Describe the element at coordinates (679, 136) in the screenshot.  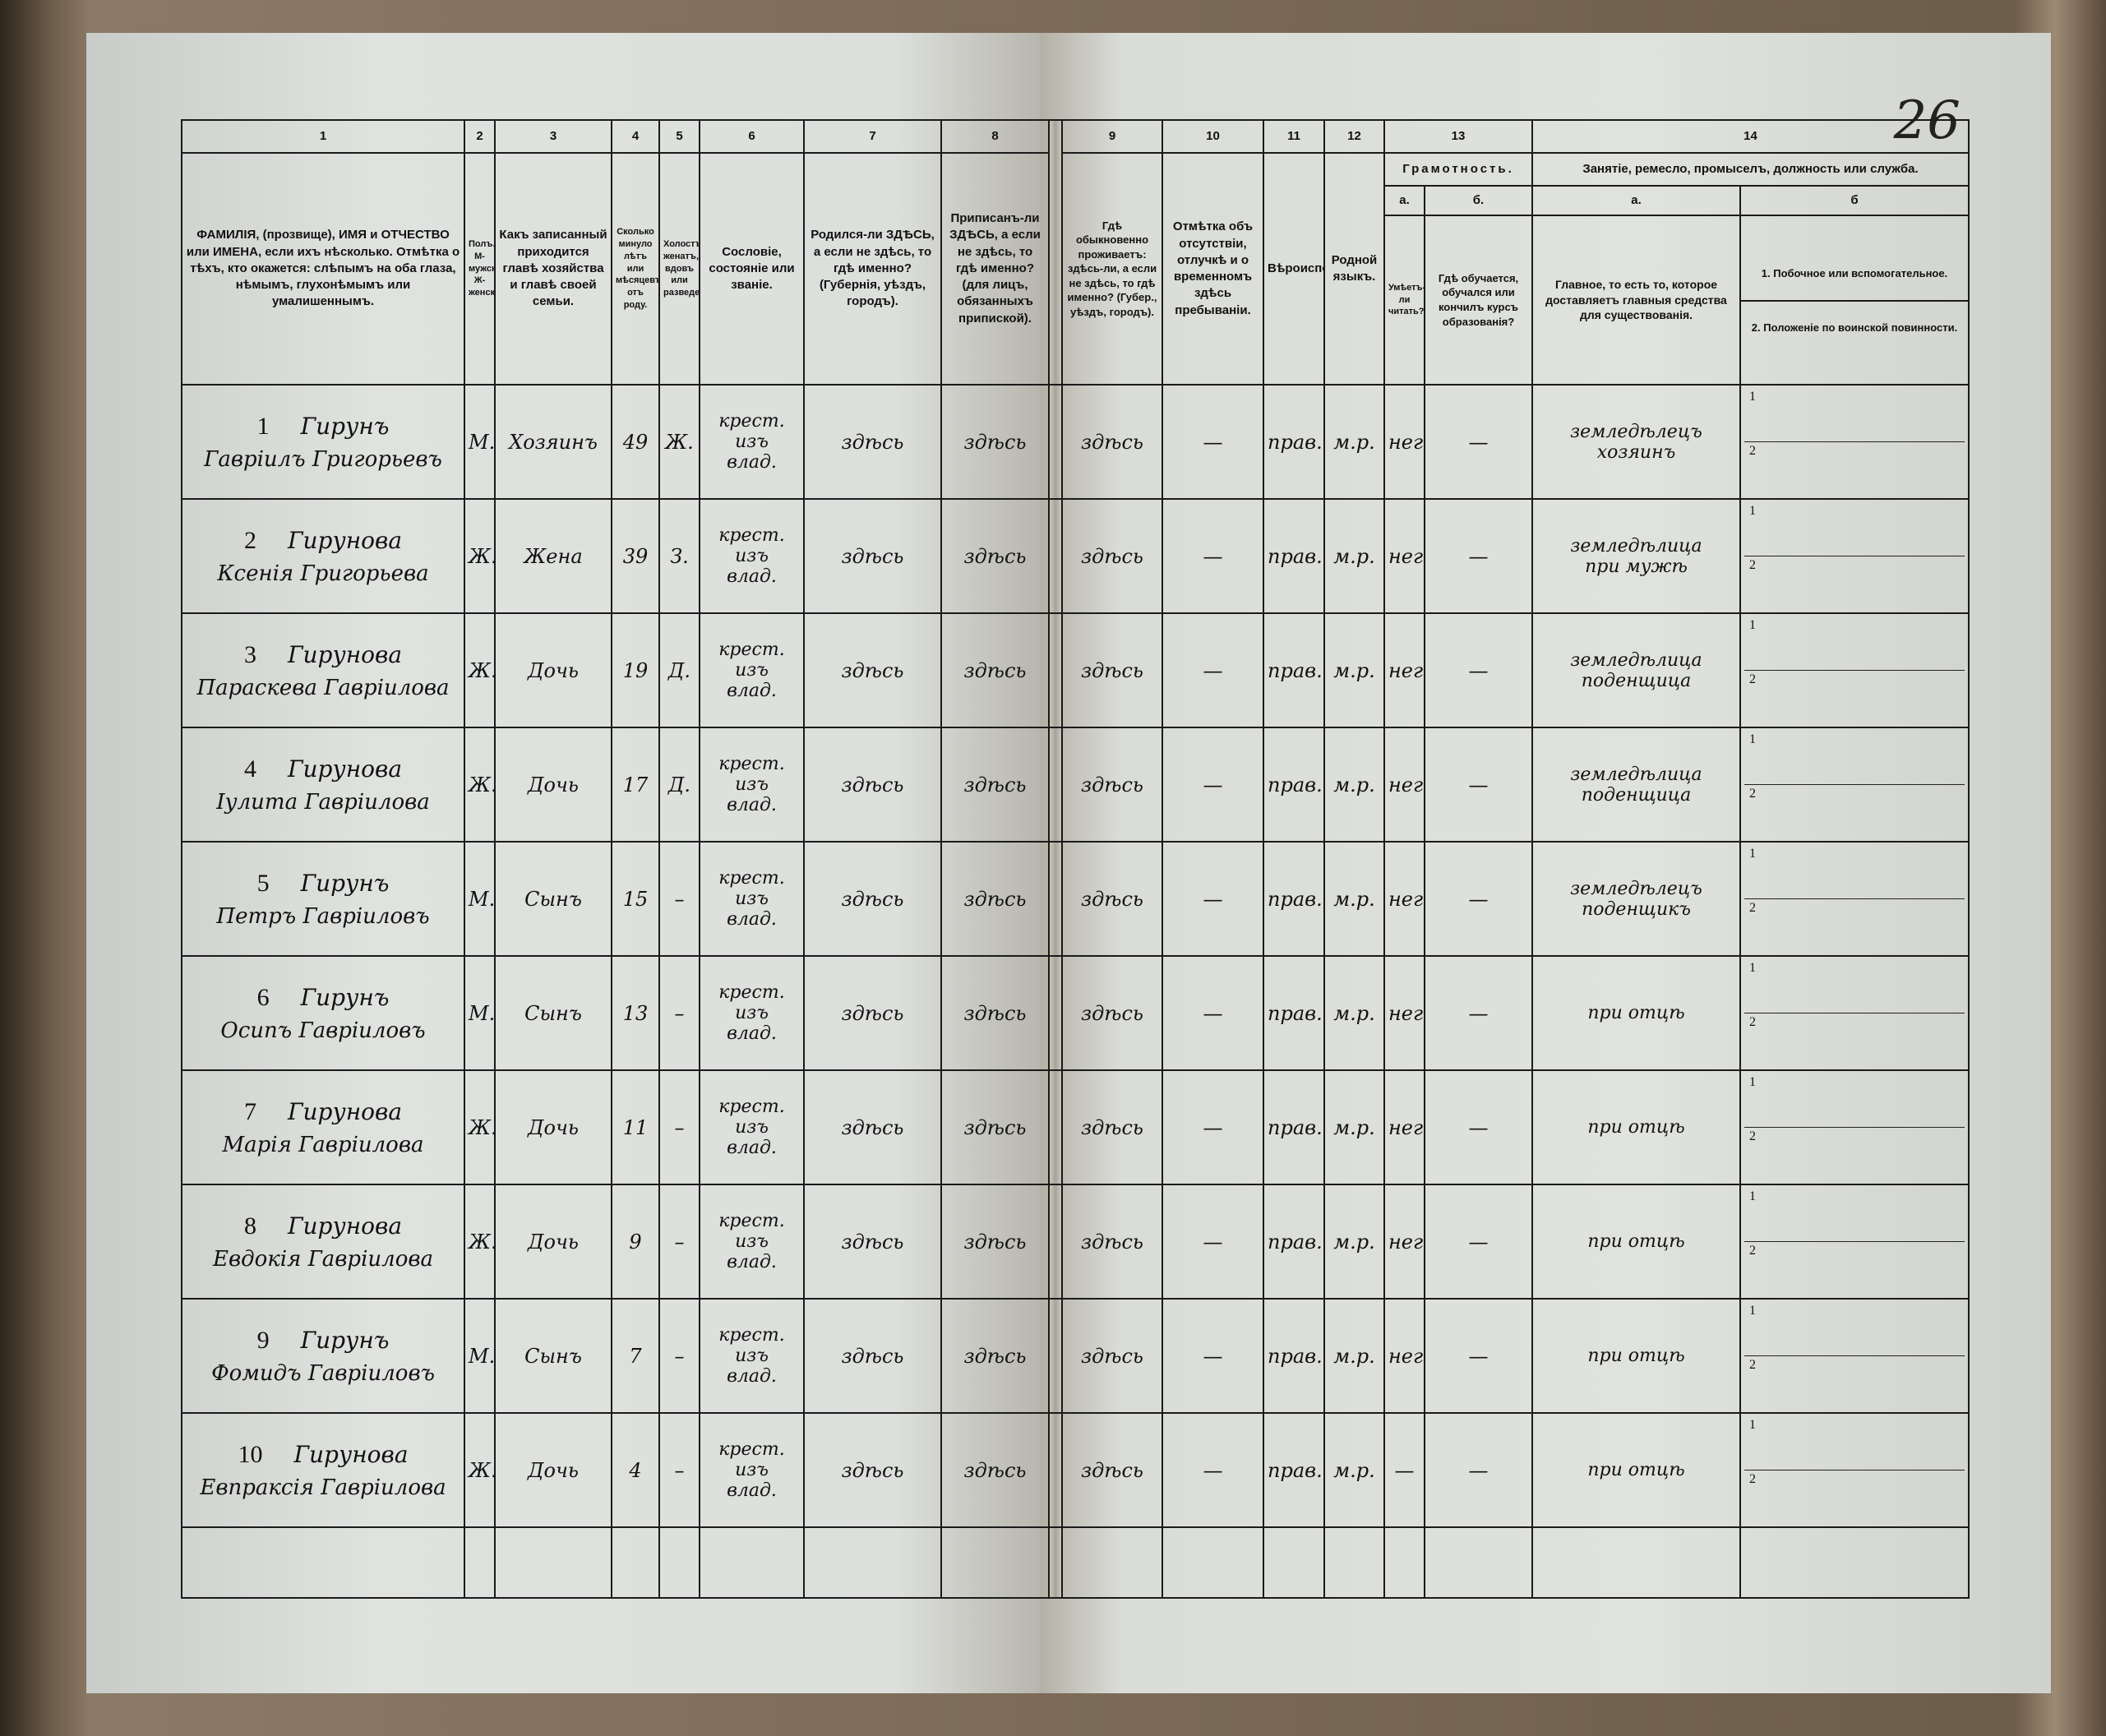
I see `col-num: 5` at that location.